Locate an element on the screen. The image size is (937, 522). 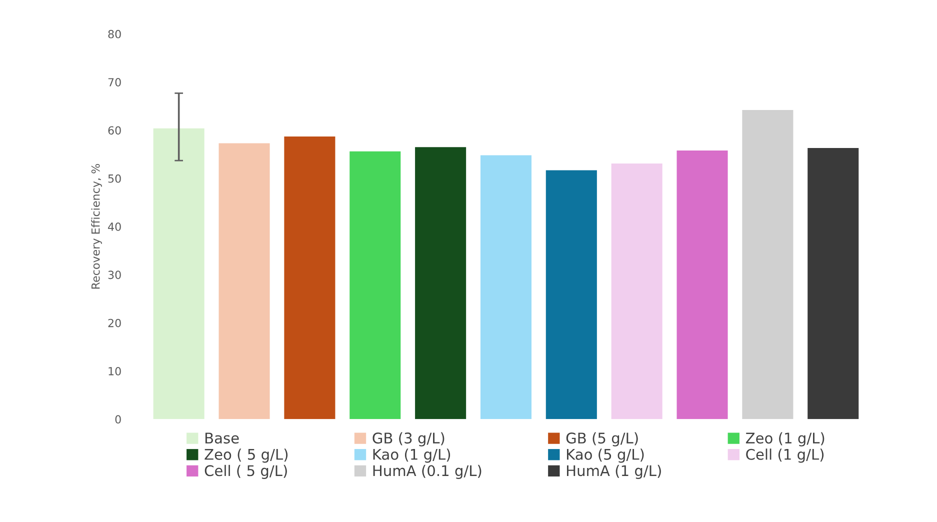
legend-label: Cell (1 g/L) is located at coordinates (785, 455).